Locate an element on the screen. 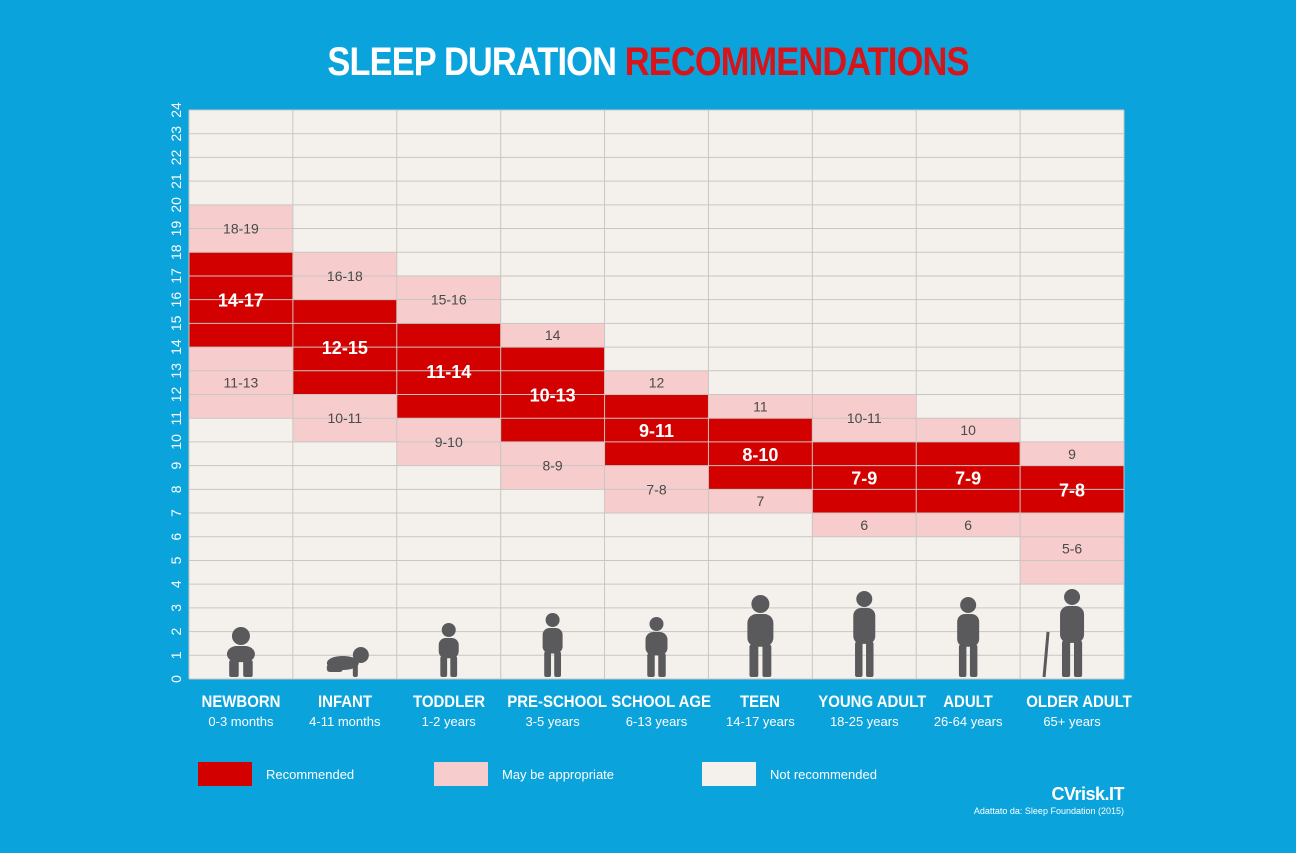 The image size is (1296, 853). legend-item-recommended: Recommended is located at coordinates (276, 774).